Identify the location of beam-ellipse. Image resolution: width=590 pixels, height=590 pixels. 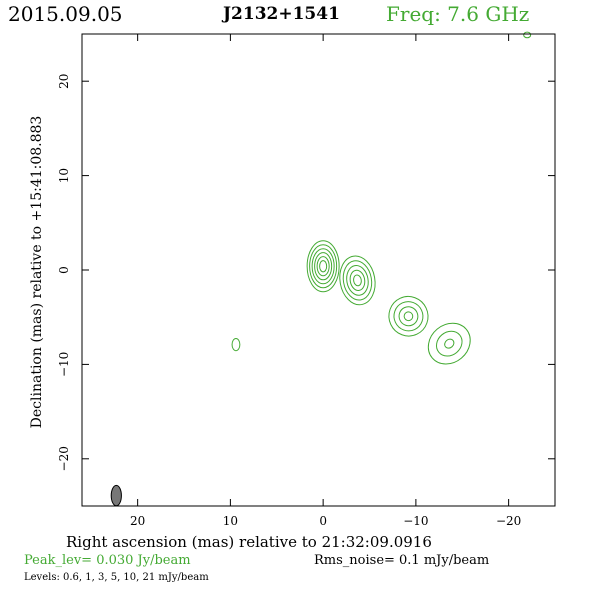
(116, 495).